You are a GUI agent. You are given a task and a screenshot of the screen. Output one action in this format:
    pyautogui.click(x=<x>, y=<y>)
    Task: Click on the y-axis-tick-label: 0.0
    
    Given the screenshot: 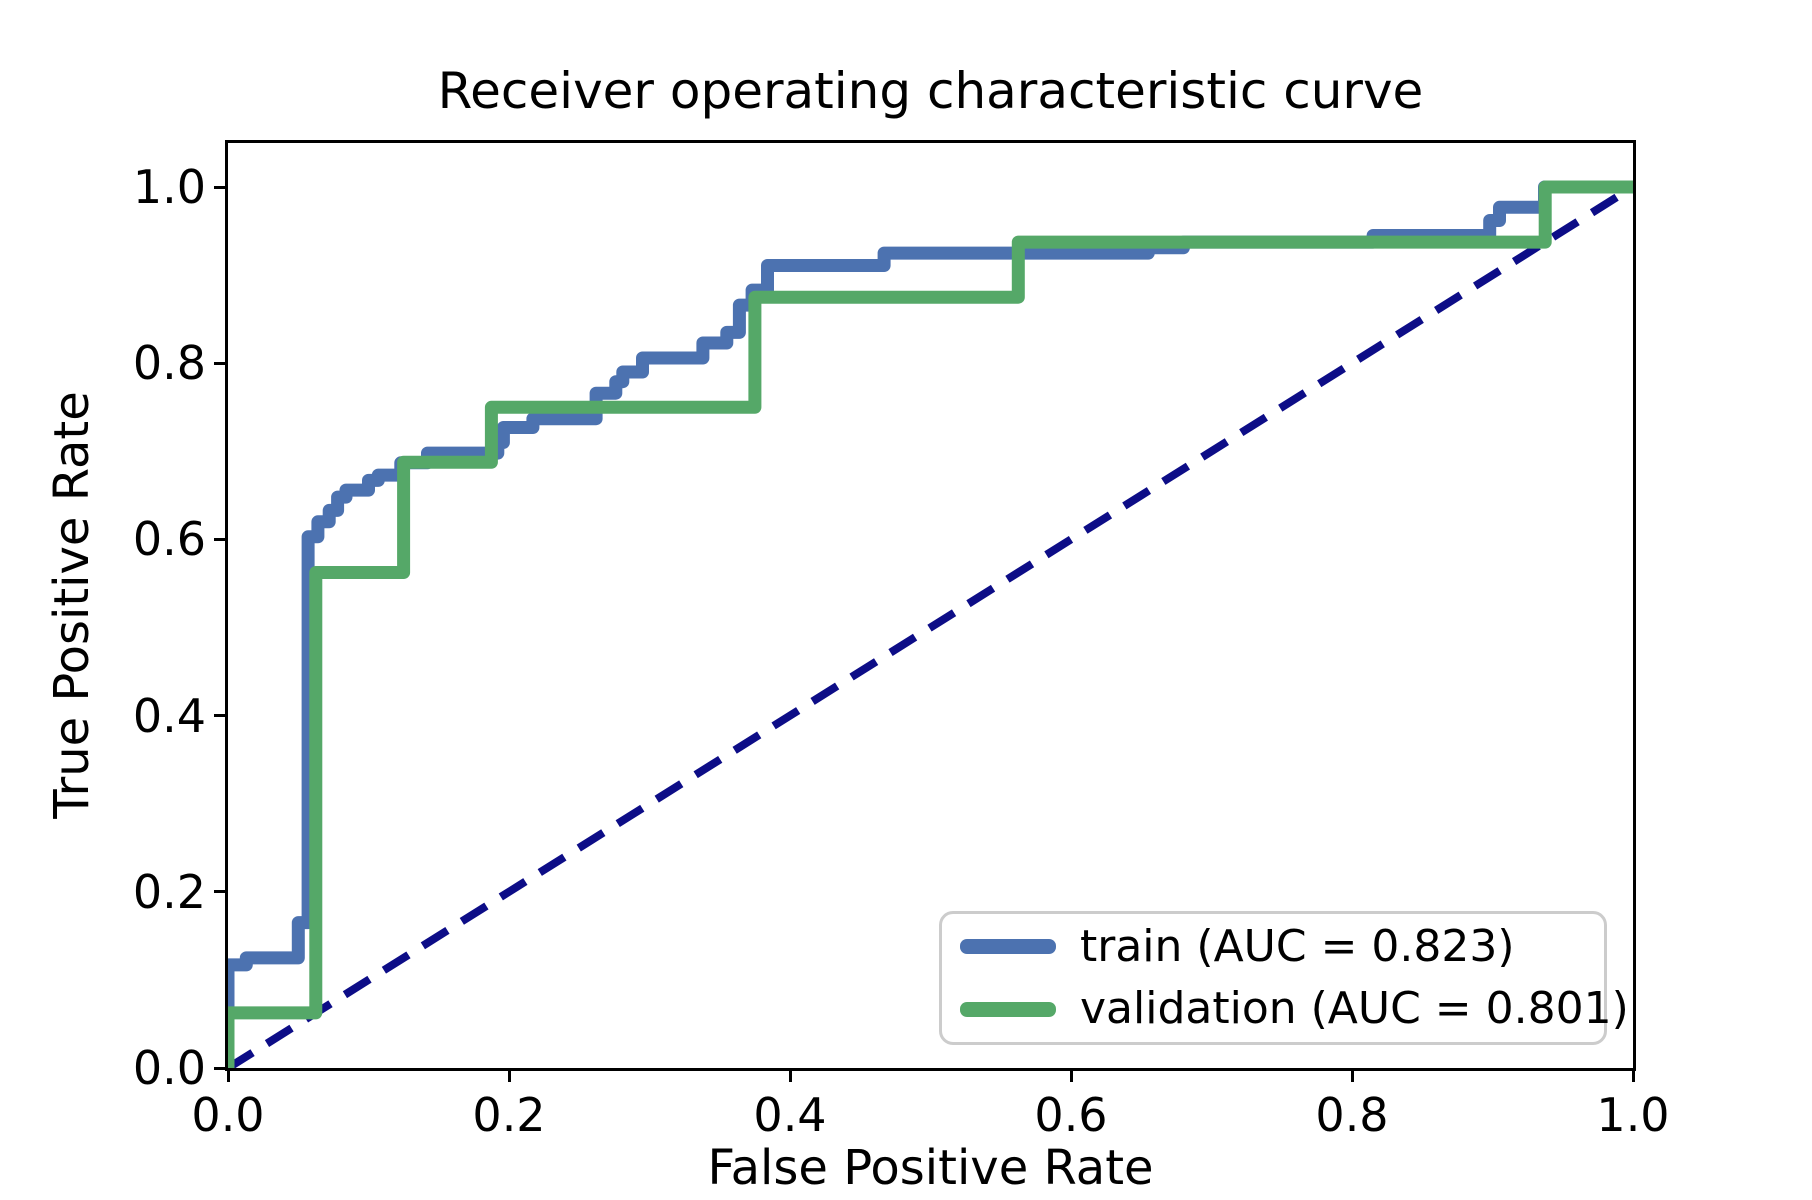 What is the action you would take?
    pyautogui.click(x=169, y=1068)
    